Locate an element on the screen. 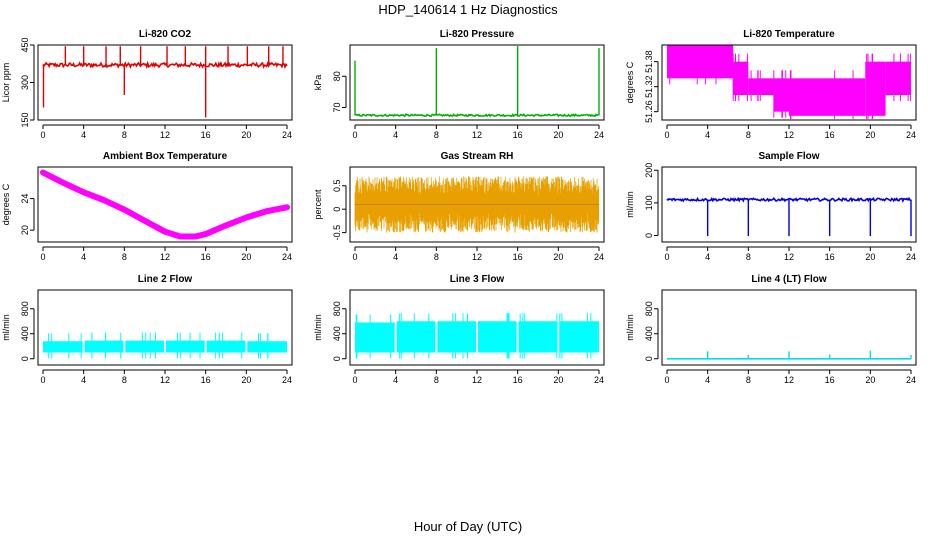  panel-2: Li-820 Pressure 0 4 8 12 16 20 24 70 80 kPa is located at coordinates (459, 84).